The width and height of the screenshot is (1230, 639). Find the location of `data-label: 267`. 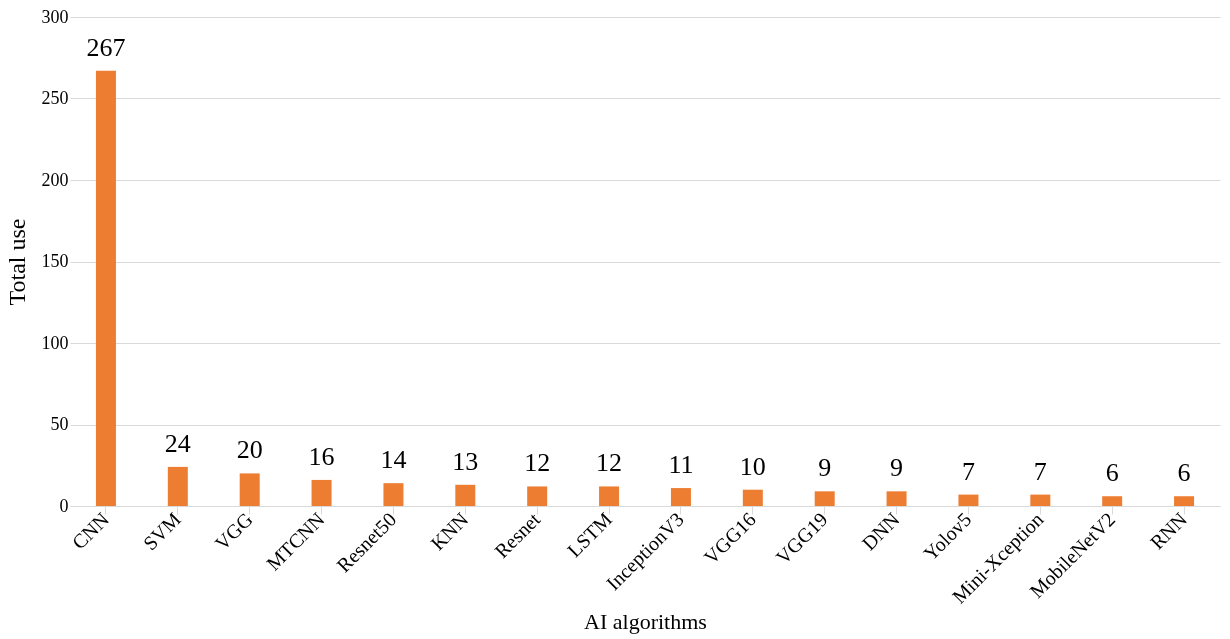

data-label: 267 is located at coordinates (106, 47).